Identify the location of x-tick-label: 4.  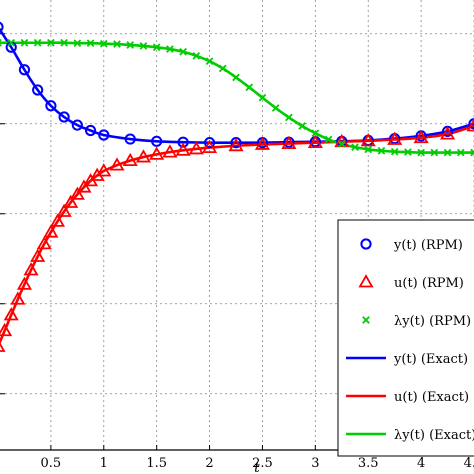
(421, 463).